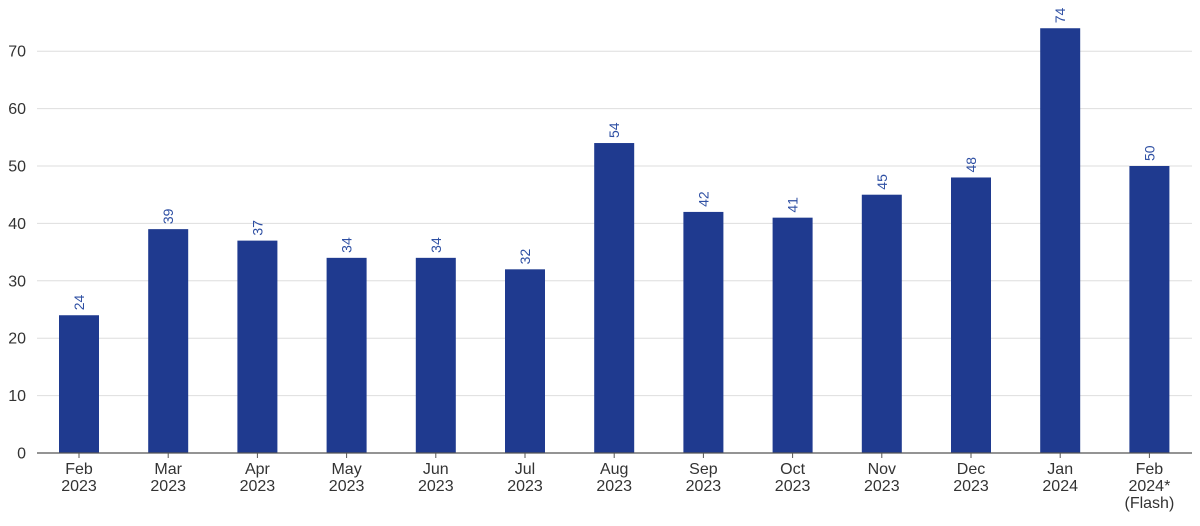 The image size is (1200, 526). I want to click on x-tick-label-0: Feb 2023, so click(79, 478).